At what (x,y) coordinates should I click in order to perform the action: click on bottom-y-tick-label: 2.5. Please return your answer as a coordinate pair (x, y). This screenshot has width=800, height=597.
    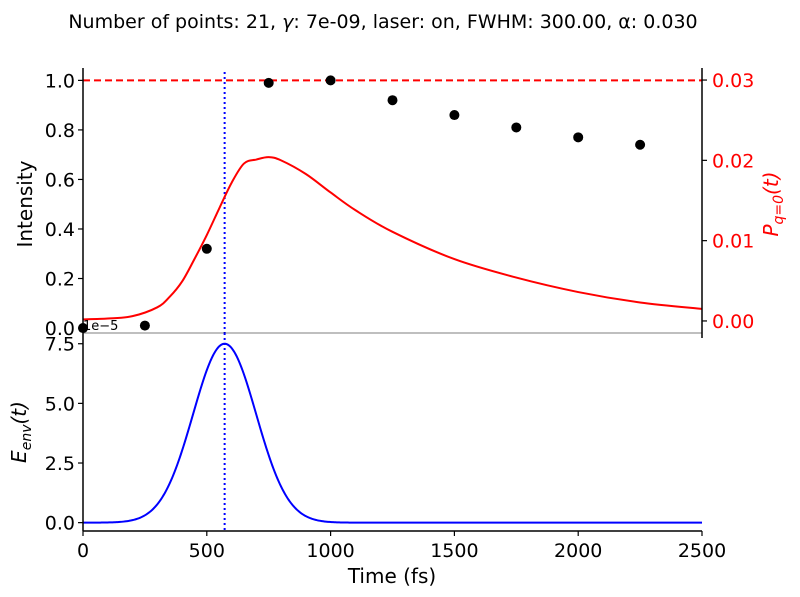
    Looking at the image, I should click on (60, 464).